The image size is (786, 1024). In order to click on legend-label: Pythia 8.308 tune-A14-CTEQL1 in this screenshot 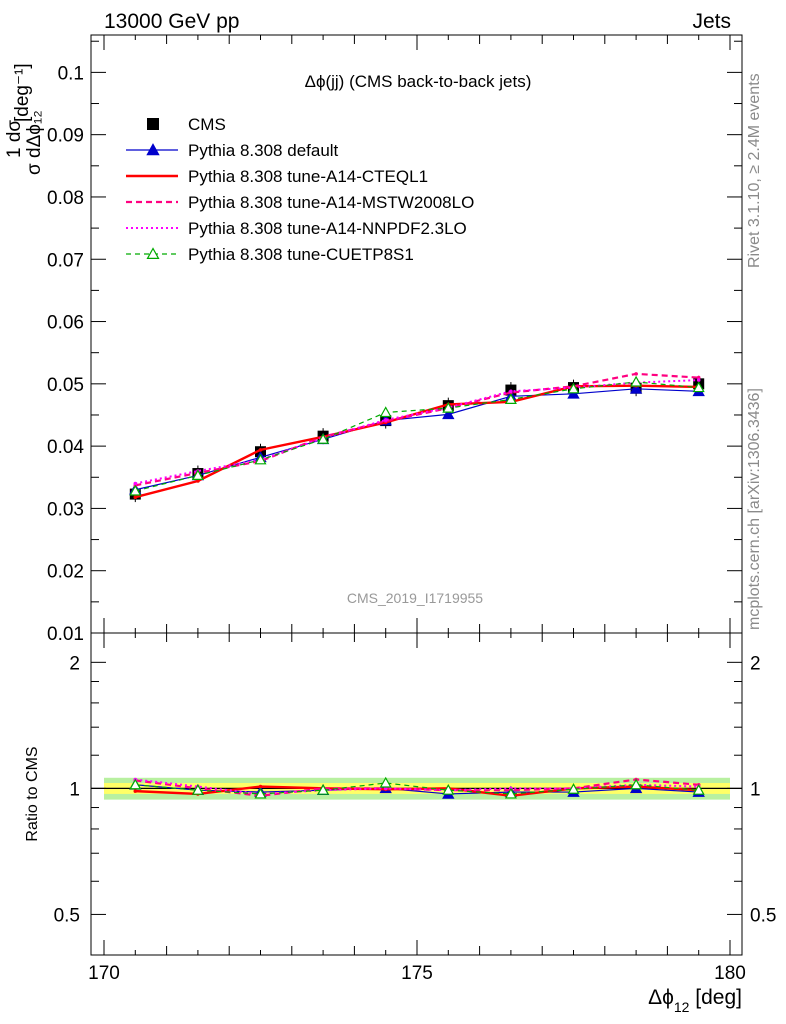, I will do `click(308, 176)`.